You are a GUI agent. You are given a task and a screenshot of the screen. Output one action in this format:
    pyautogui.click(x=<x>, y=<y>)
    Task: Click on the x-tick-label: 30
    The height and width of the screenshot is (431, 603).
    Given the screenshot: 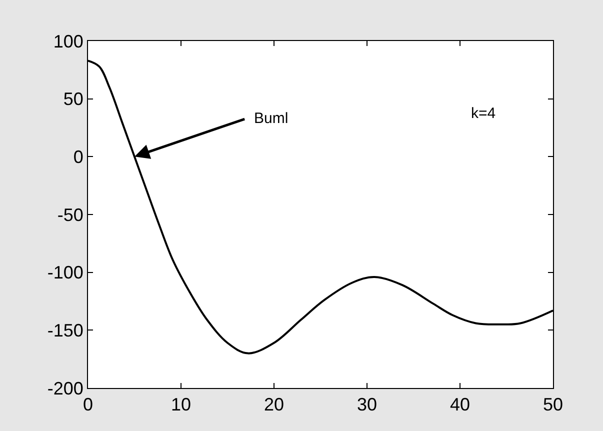 What is the action you would take?
    pyautogui.click(x=367, y=404)
    